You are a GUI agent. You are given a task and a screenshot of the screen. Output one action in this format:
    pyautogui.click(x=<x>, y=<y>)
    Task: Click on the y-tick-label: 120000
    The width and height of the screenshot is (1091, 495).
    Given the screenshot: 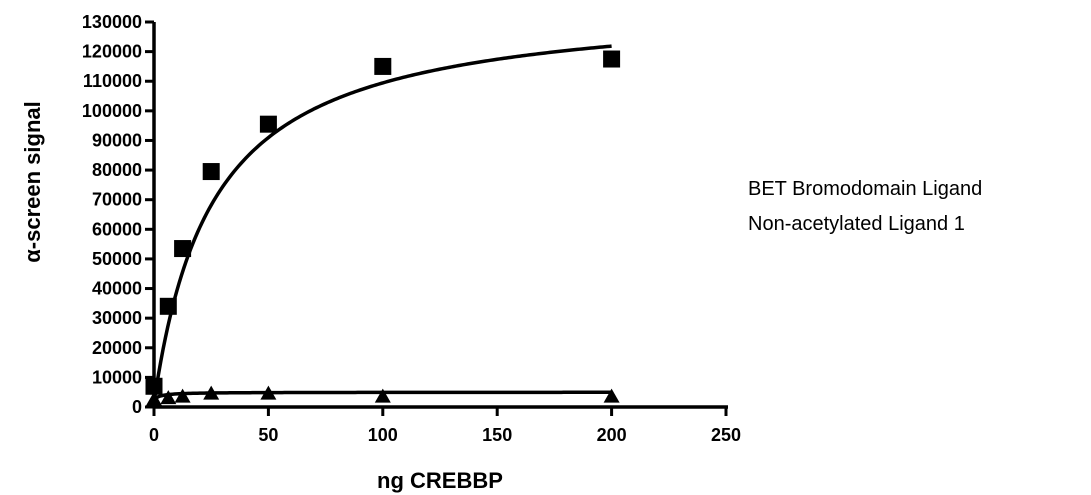 What is the action you would take?
    pyautogui.click(x=112, y=52)
    